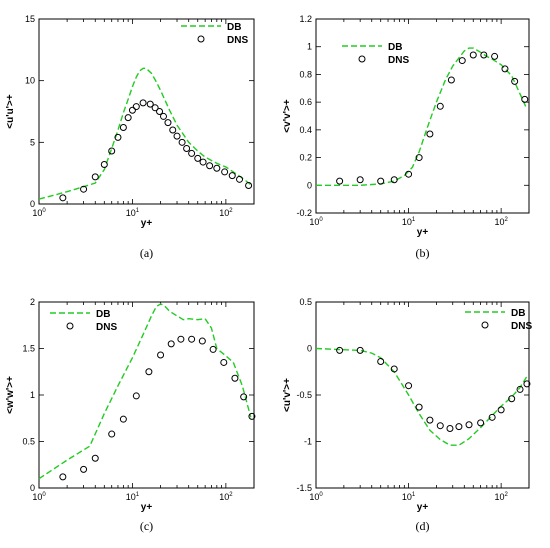 This screenshot has width=550, height=548. Describe the element at coordinates (28, 442) in the screenshot. I see `y-tick-label: 0.5` at that location.